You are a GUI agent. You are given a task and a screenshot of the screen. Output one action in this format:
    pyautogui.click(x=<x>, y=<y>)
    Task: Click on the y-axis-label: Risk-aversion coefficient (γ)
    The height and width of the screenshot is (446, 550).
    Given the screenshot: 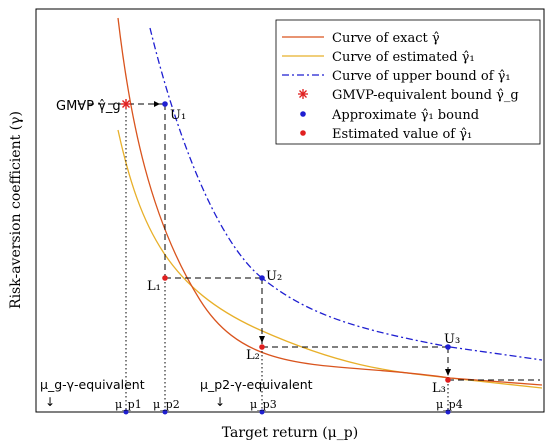 What is the action you would take?
    pyautogui.click(x=16, y=210)
    